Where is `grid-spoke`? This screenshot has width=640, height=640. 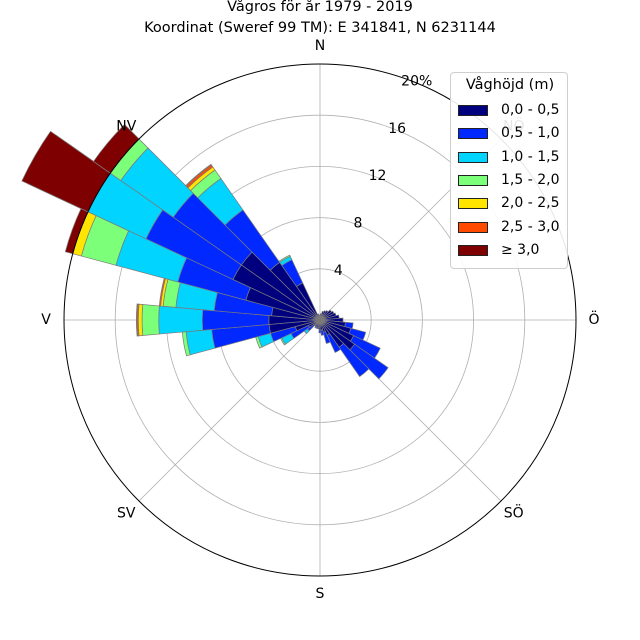 grid-spoke is located at coordinates (229, 410).